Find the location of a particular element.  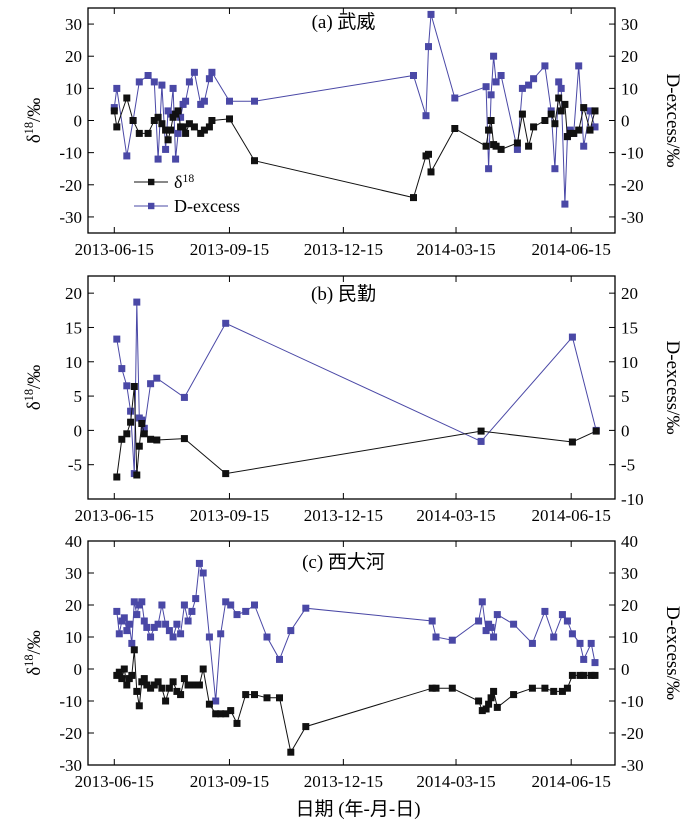

y-tick-label-left: 30 is located at coordinates (73, 573).